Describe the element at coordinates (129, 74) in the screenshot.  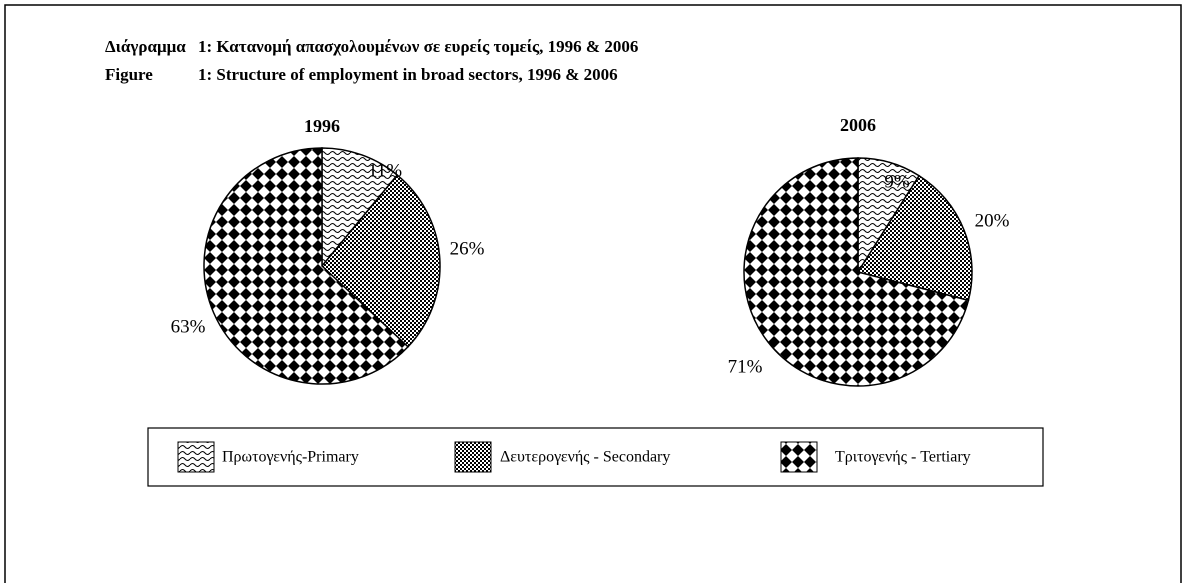
I see `title-label: Figure` at that location.